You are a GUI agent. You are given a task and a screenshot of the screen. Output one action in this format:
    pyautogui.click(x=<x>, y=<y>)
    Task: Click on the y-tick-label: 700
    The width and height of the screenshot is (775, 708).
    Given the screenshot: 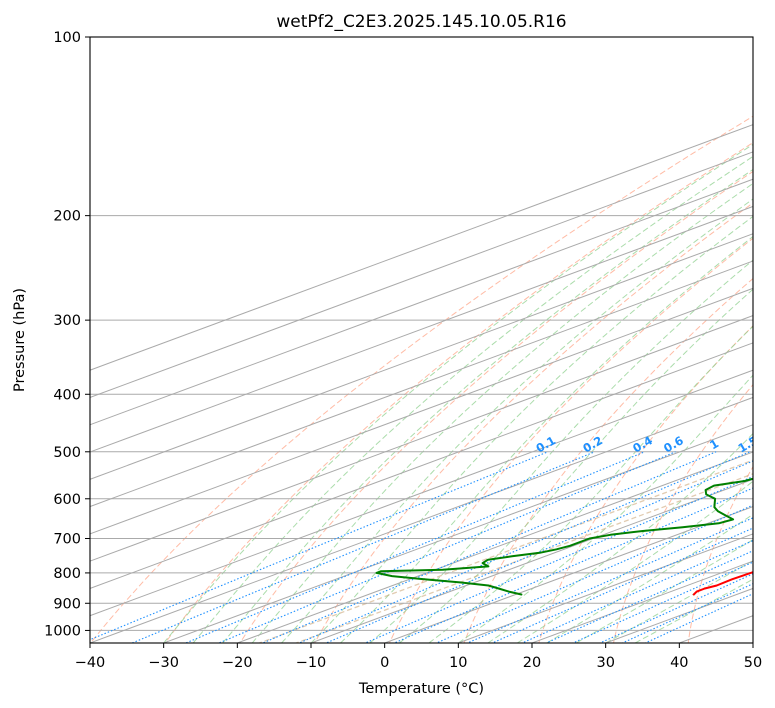 What is the action you would take?
    pyautogui.click(x=67, y=540)
    